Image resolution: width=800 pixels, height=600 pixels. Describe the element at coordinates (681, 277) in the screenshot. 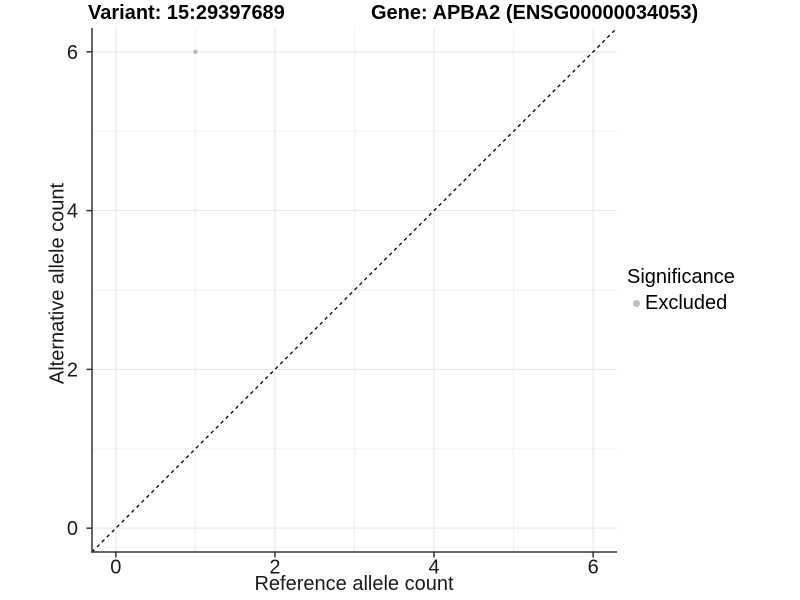

I see `legend-title: Significance` at that location.